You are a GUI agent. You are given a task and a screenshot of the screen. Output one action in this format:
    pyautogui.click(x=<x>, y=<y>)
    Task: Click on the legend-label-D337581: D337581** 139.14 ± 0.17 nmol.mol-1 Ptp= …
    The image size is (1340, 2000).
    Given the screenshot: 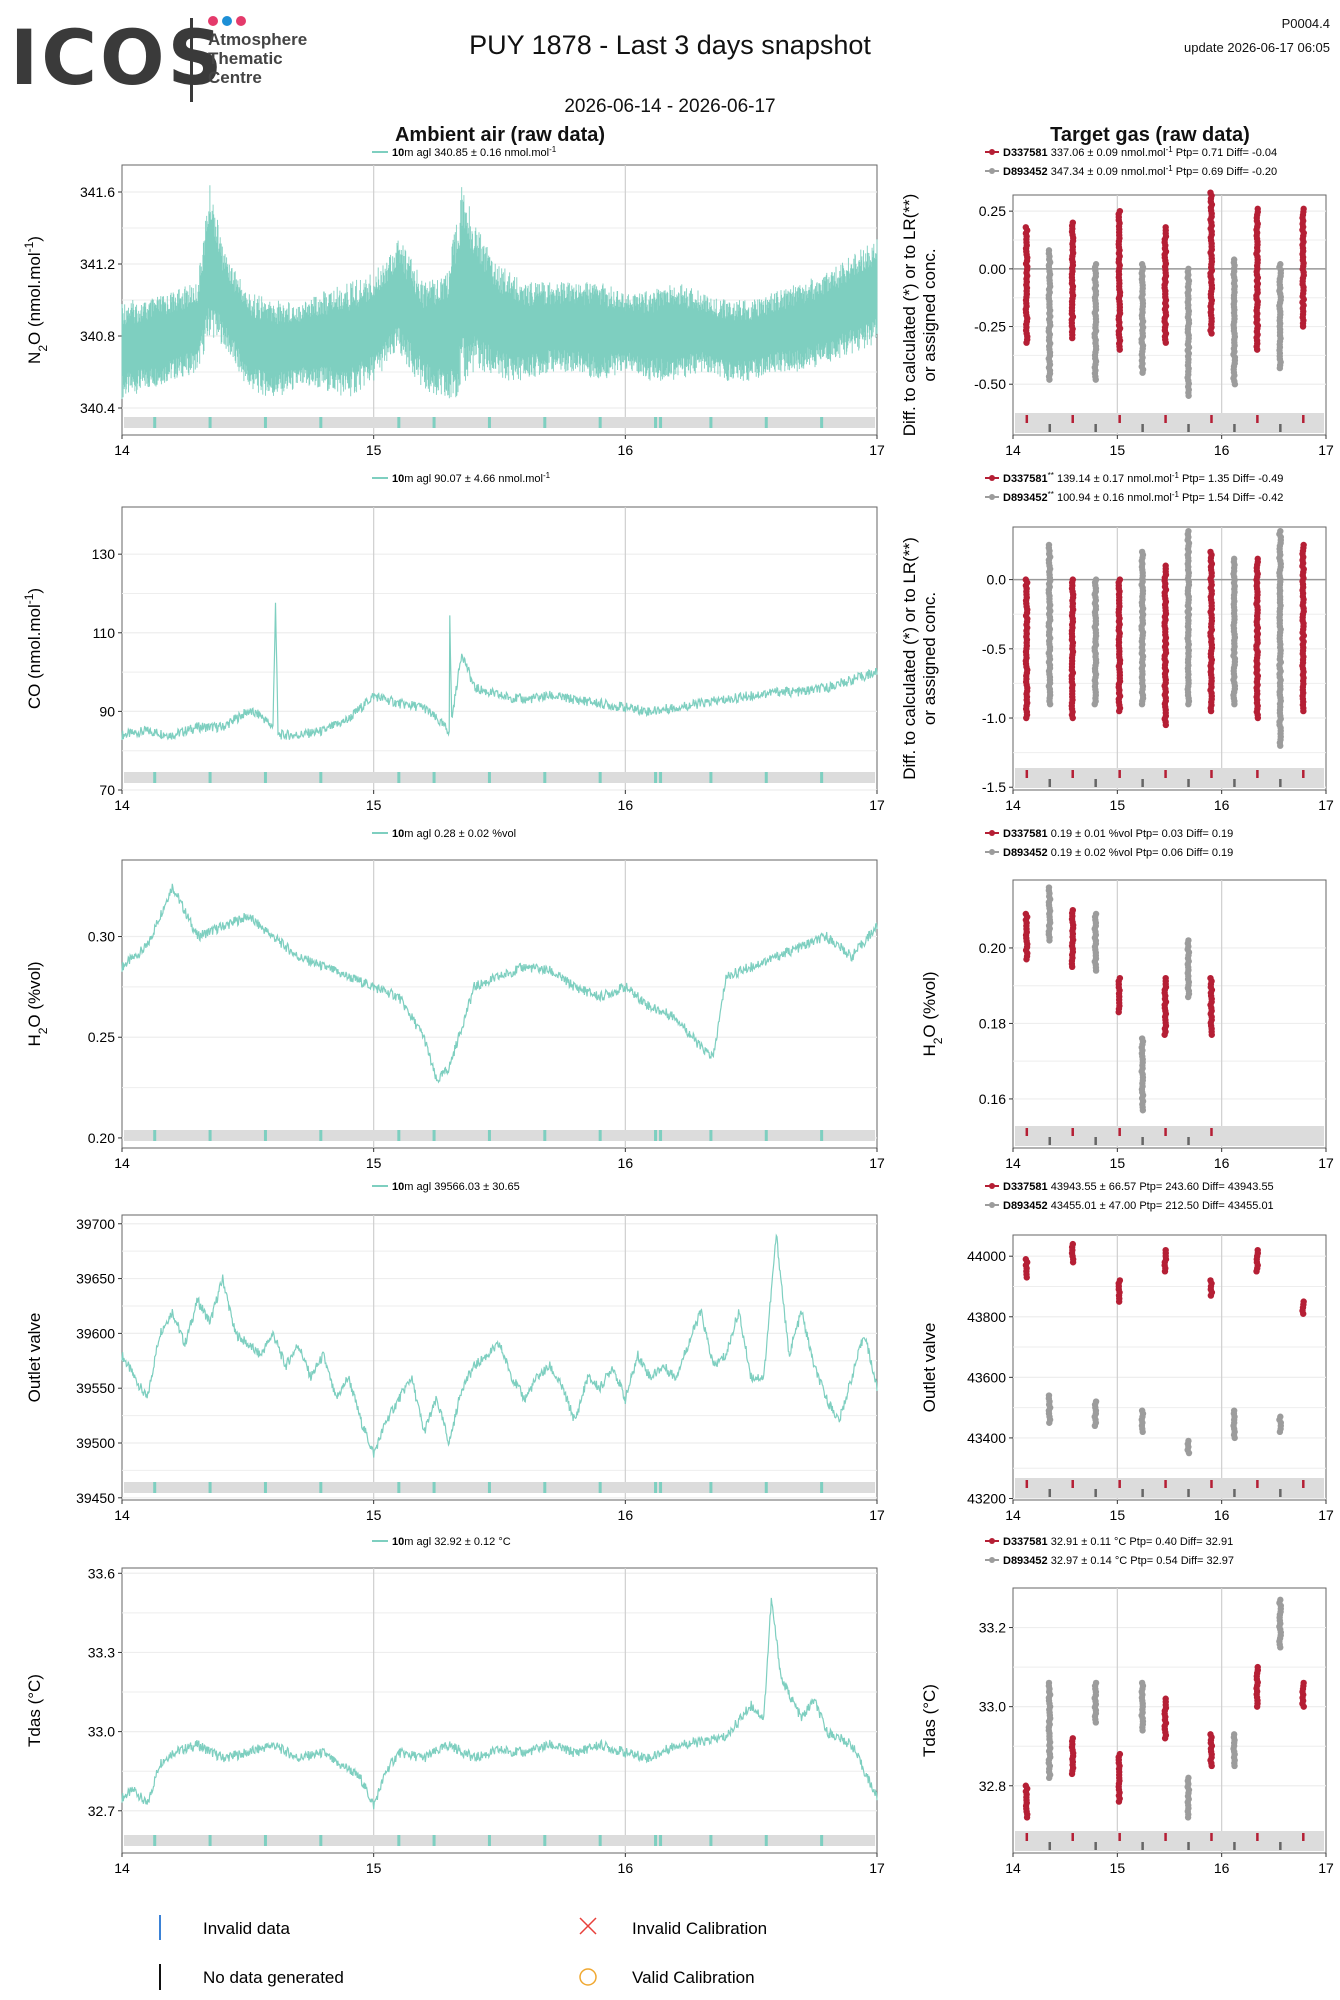 What is the action you would take?
    pyautogui.click(x=1143, y=478)
    